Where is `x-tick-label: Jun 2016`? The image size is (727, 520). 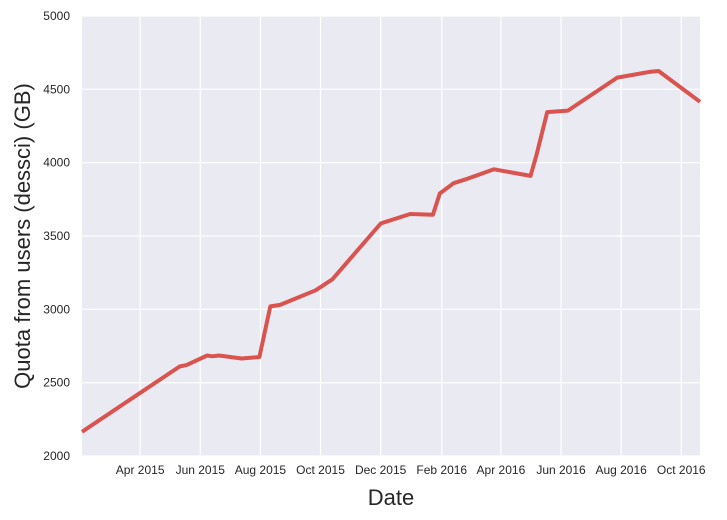 x-tick-label: Jun 2016 is located at coordinates (561, 470).